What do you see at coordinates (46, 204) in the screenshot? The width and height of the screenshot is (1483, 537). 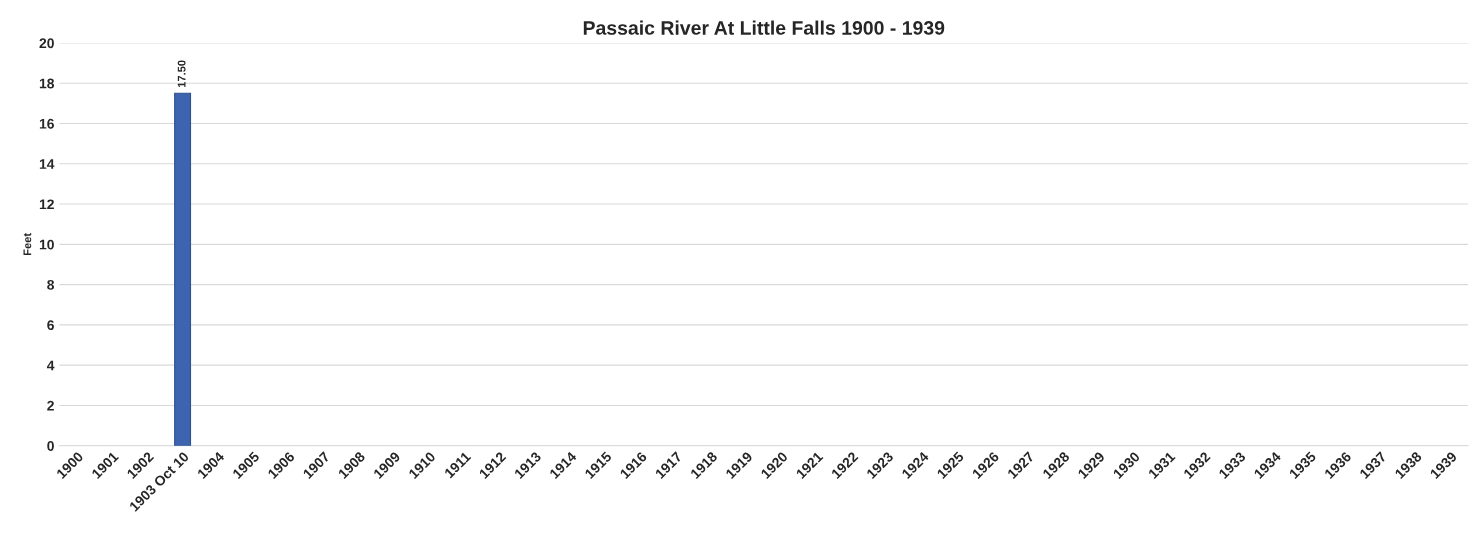 I see `y-tick-label: 12` at bounding box center [46, 204].